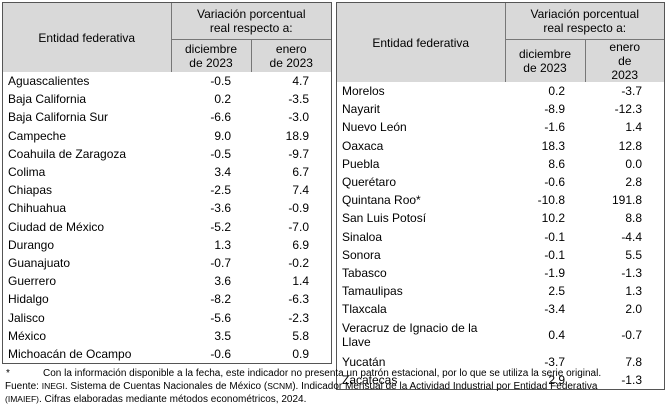 This screenshot has width=666, height=416. Describe the element at coordinates (167, 354) in the screenshot. I see `table-row: Michoacán de Ocampo -0.6 0.9` at that location.